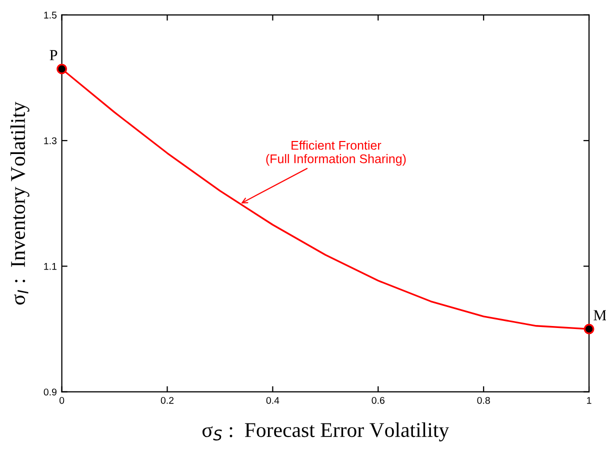 Image resolution: width=606 pixels, height=453 pixels. What do you see at coordinates (326, 432) in the screenshot?
I see `x-axis-title: σ$_{S}$ : Forecast Error Volatility` at bounding box center [326, 432].